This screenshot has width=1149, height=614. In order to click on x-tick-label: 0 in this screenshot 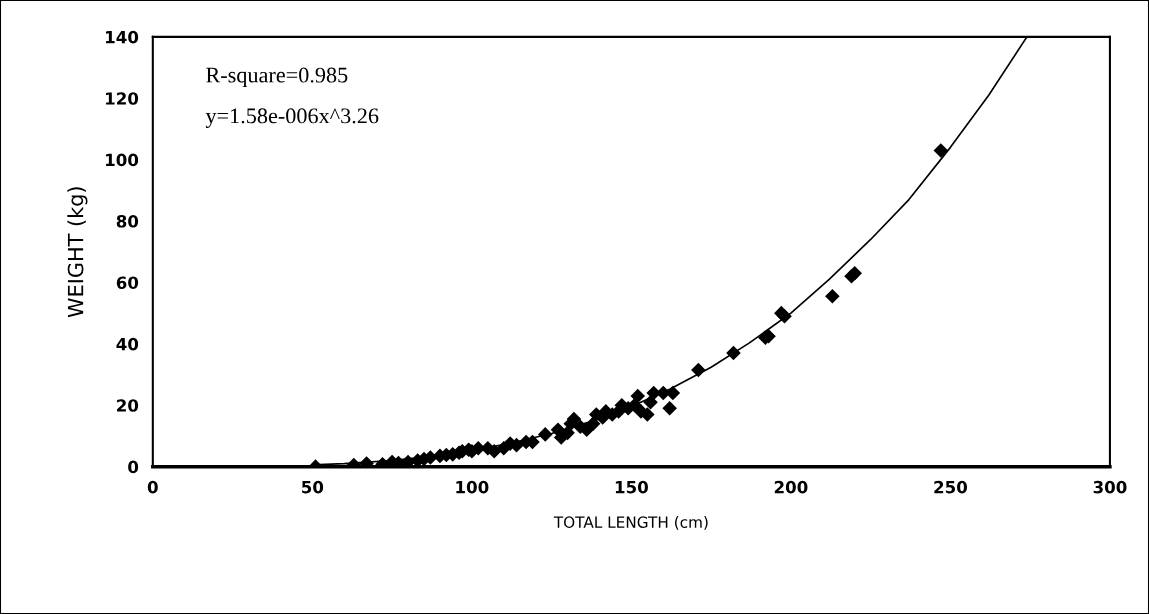, I will do `click(152, 487)`.